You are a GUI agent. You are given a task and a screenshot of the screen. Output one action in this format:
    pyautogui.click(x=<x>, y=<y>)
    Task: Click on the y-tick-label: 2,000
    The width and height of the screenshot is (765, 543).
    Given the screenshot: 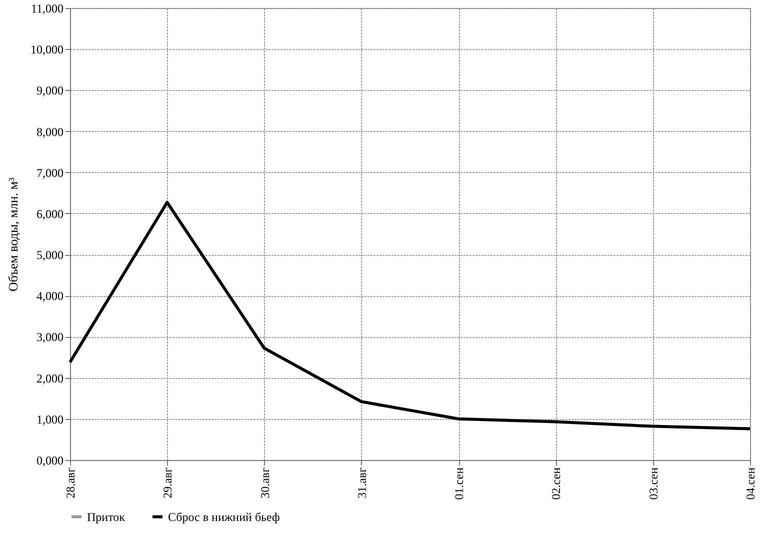 What is the action you would take?
    pyautogui.click(x=50, y=378)
    